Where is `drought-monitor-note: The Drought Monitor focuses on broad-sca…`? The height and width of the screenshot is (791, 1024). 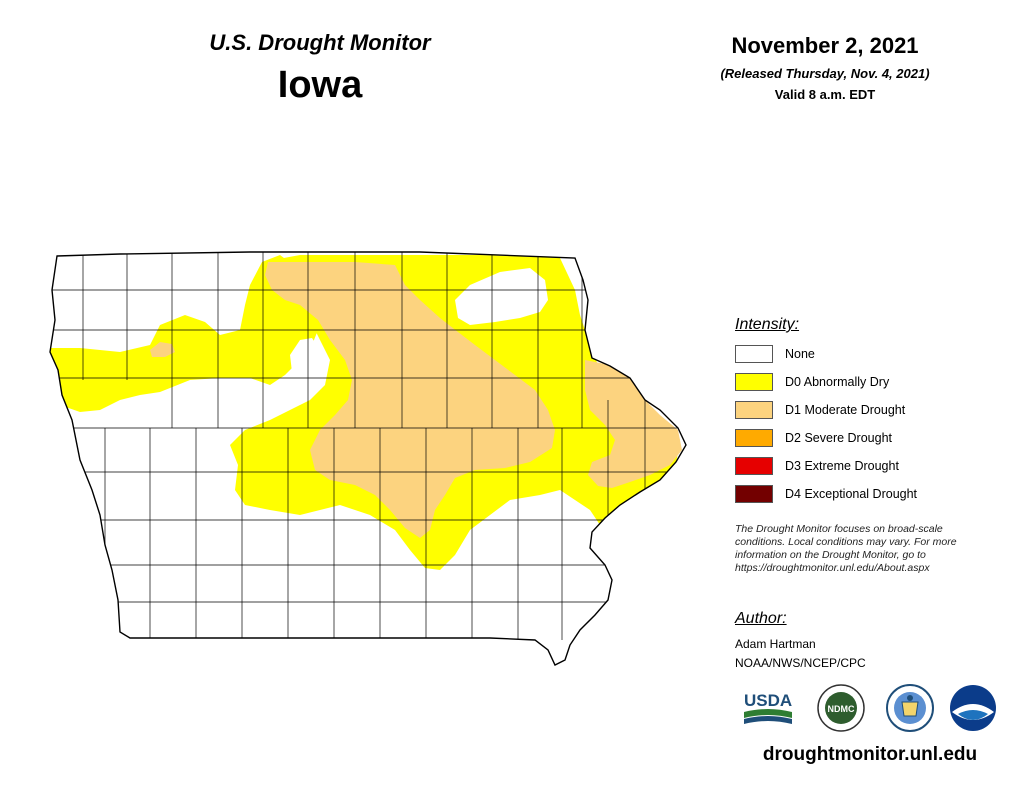 drought-monitor-note: The Drought Monitor focuses on broad-sca… is located at coordinates (879, 549).